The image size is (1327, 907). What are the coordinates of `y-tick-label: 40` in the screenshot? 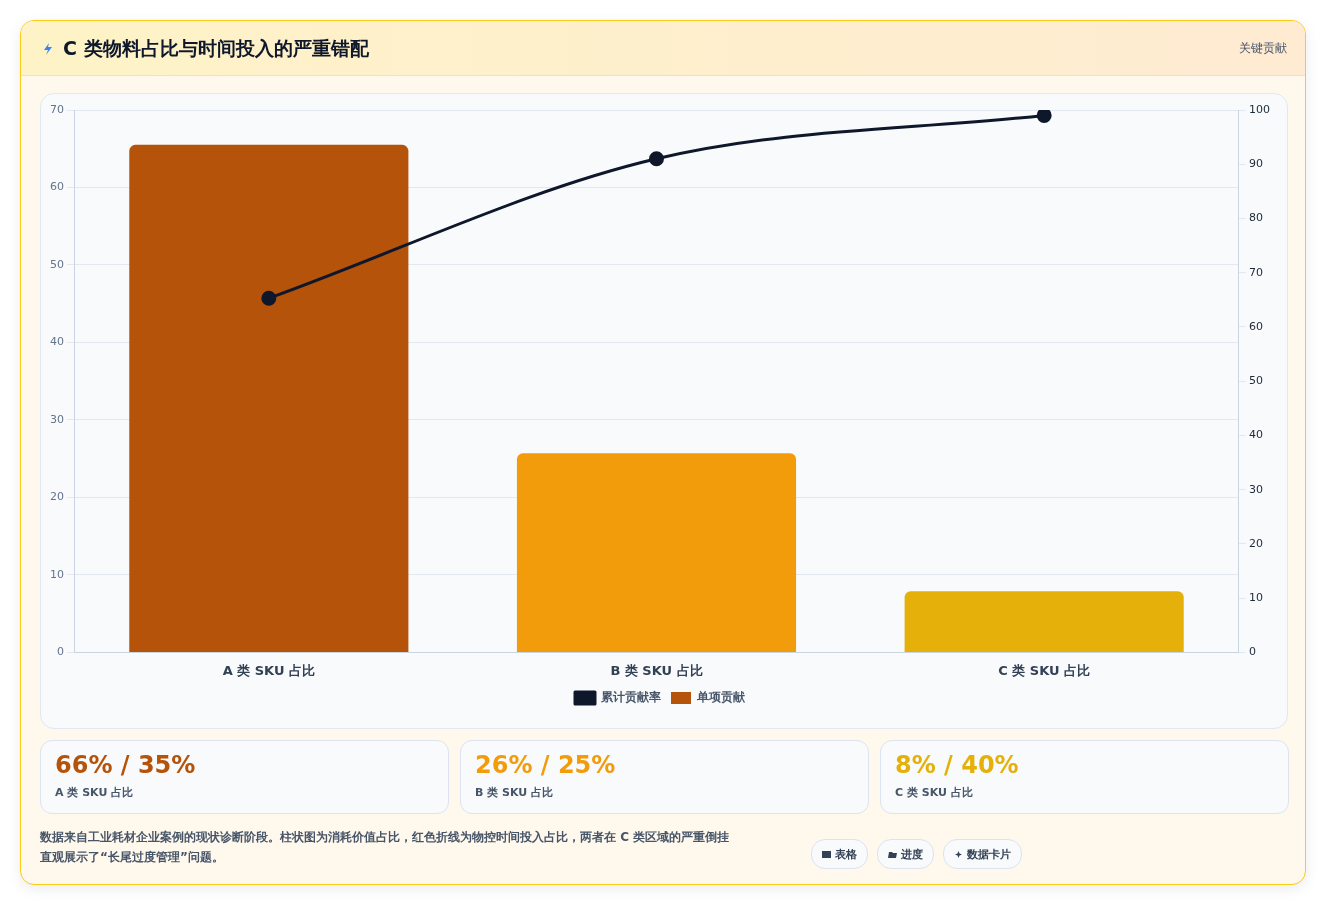 It's located at (57, 342).